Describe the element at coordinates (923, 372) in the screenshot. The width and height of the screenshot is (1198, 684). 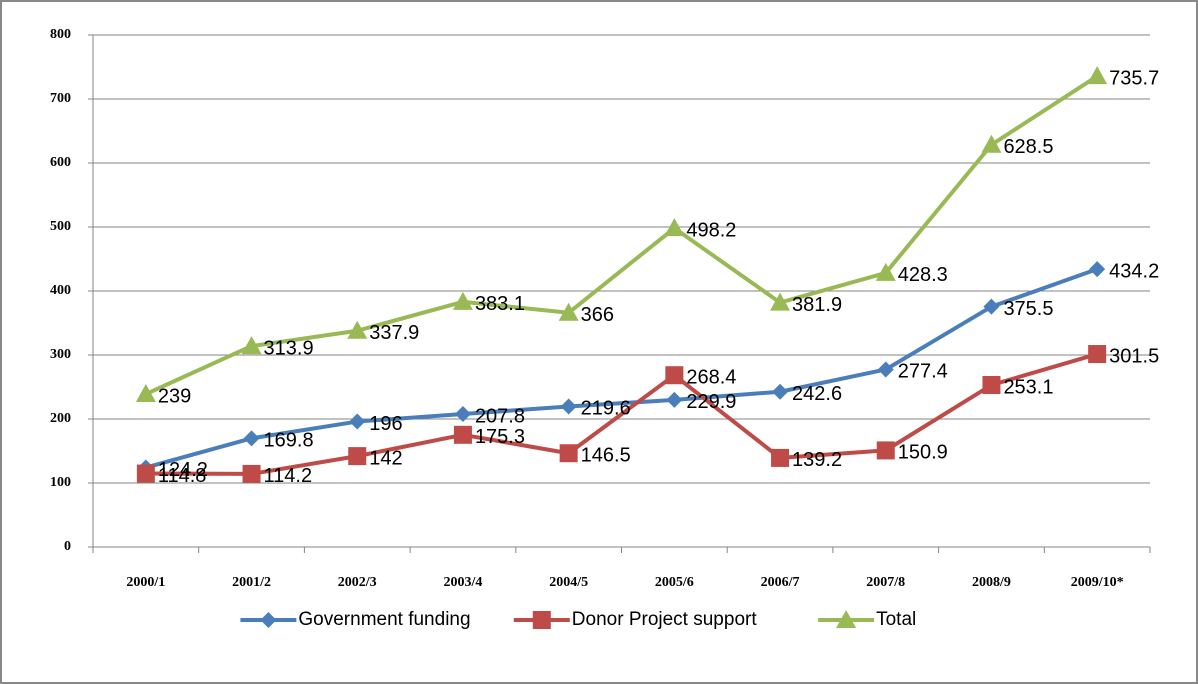
I see `data-label: 277.4` at that location.